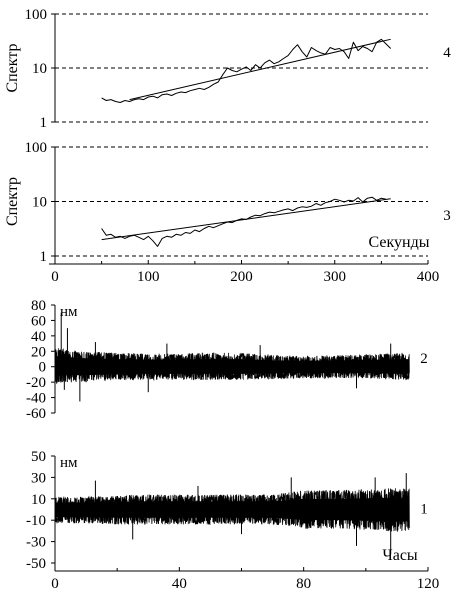 The image size is (469, 600). Describe the element at coordinates (232, 366) in the screenshot. I see `panel2-signal-core` at that location.